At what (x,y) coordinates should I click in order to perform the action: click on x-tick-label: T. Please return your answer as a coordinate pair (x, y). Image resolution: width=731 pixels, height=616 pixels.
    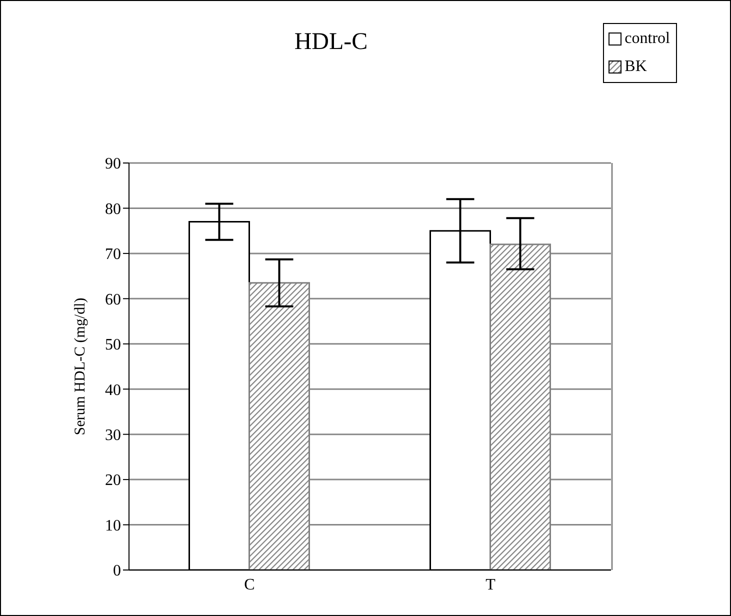
    Looking at the image, I should click on (491, 585).